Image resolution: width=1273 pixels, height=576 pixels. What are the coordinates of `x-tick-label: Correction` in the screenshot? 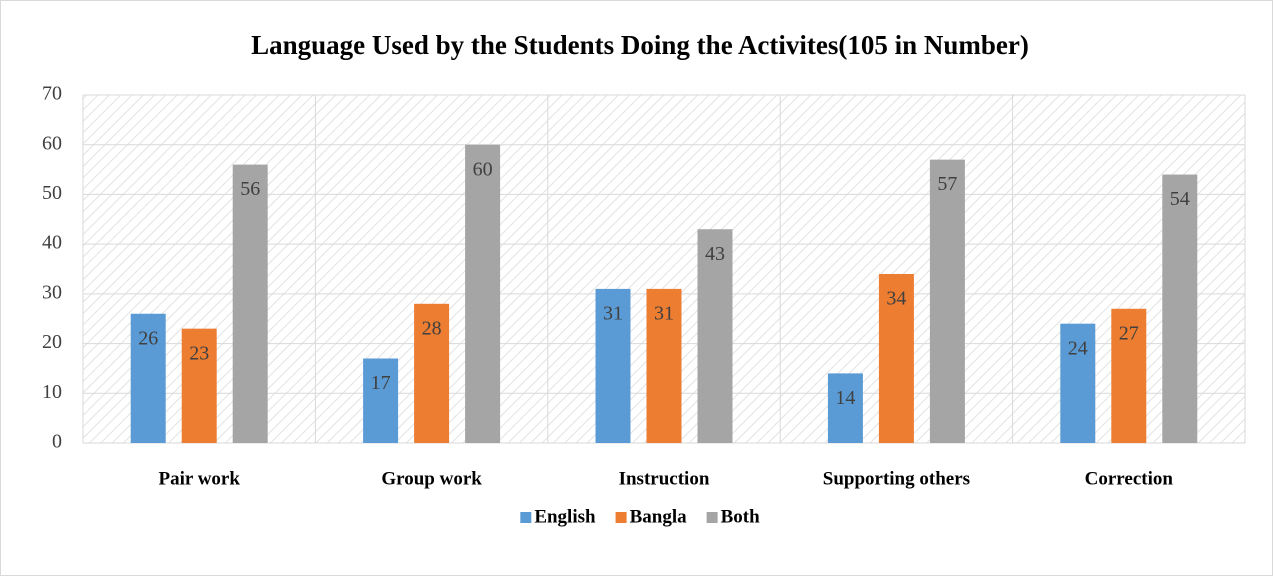 It's located at (1129, 478).